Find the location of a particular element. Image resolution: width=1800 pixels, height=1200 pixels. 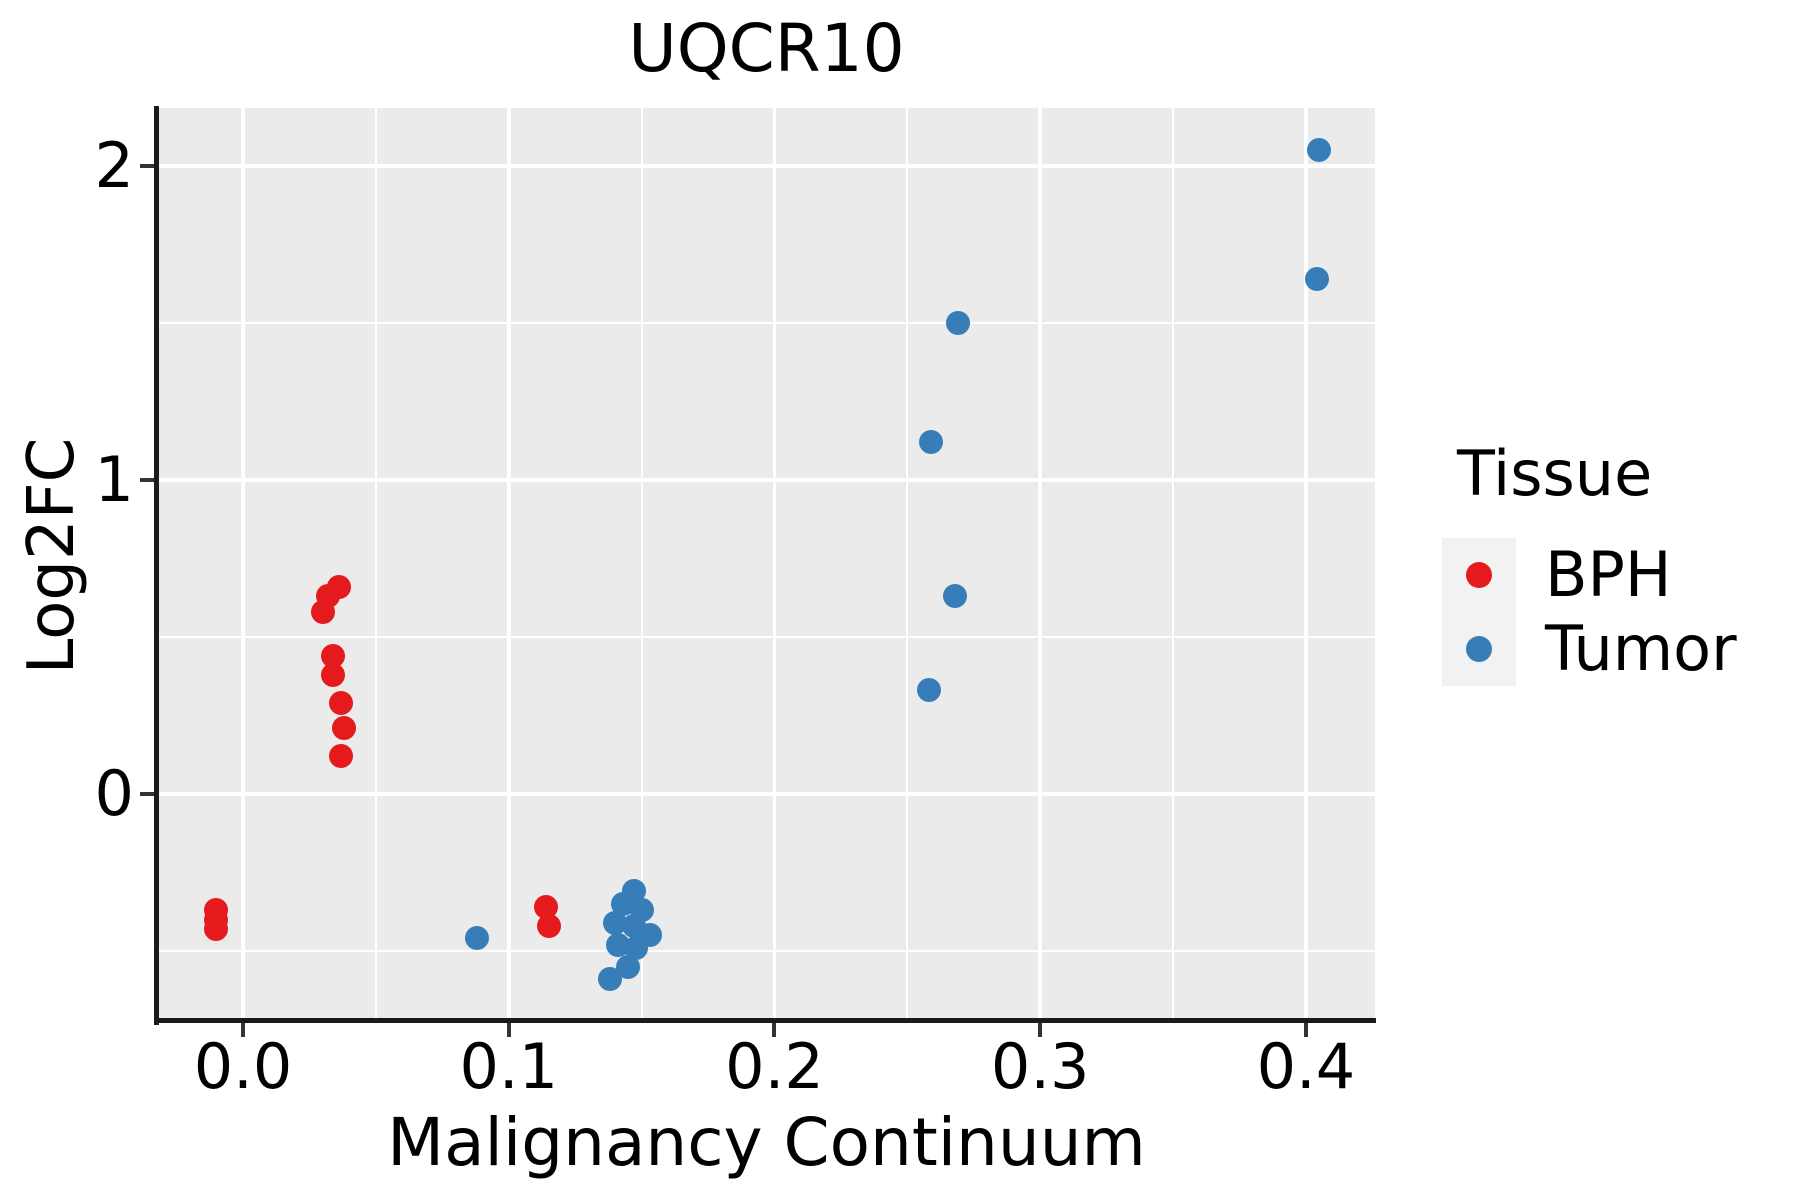

y-axis-spine is located at coordinates (156, 565).